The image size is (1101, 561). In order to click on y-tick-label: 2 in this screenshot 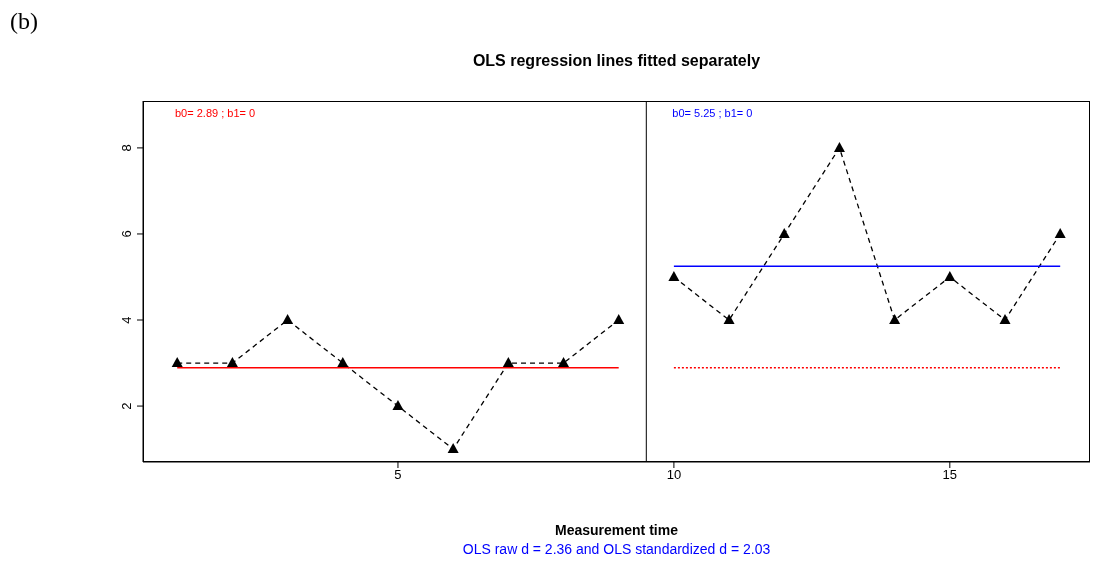, I will do `click(126, 406)`.